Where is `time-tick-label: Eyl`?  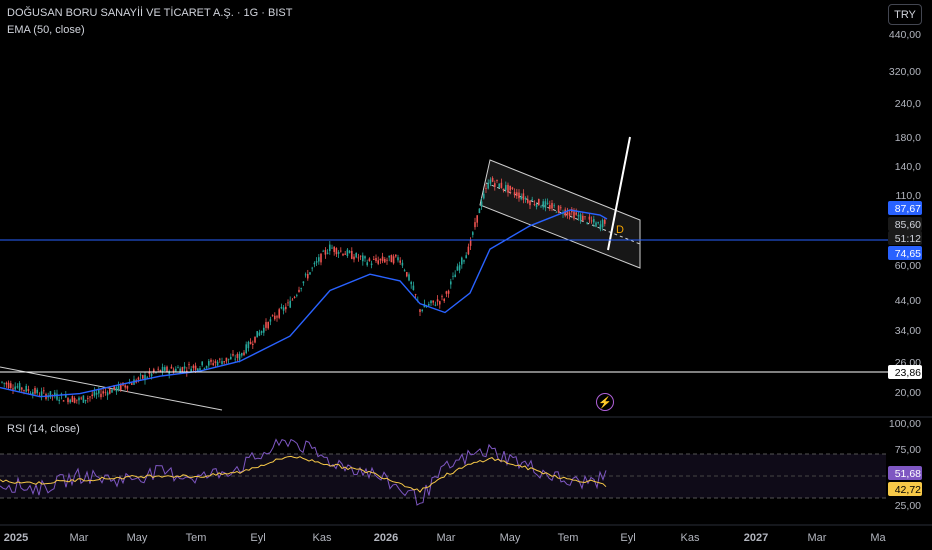
time-tick-label: Eyl is located at coordinates (627, 538).